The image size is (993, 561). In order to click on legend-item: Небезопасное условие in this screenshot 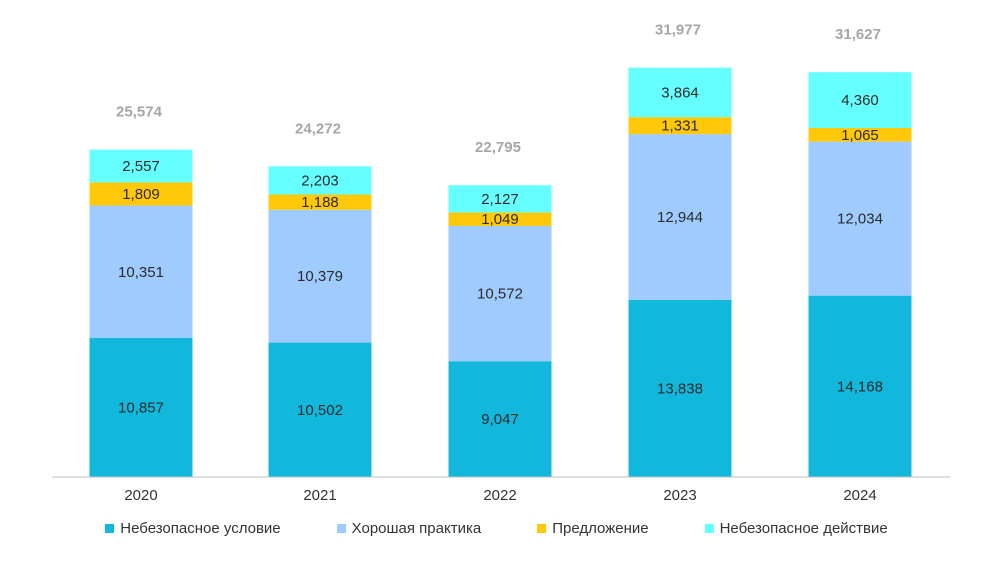, I will do `click(193, 528)`.